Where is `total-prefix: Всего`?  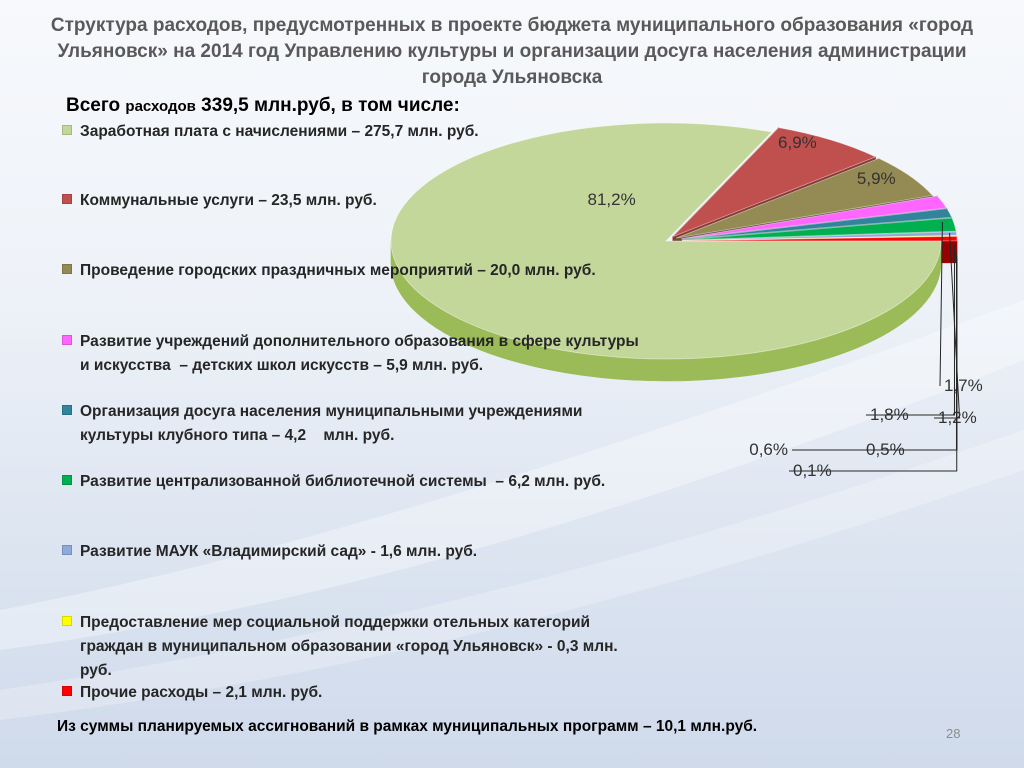
total-prefix: Всего is located at coordinates (96, 105).